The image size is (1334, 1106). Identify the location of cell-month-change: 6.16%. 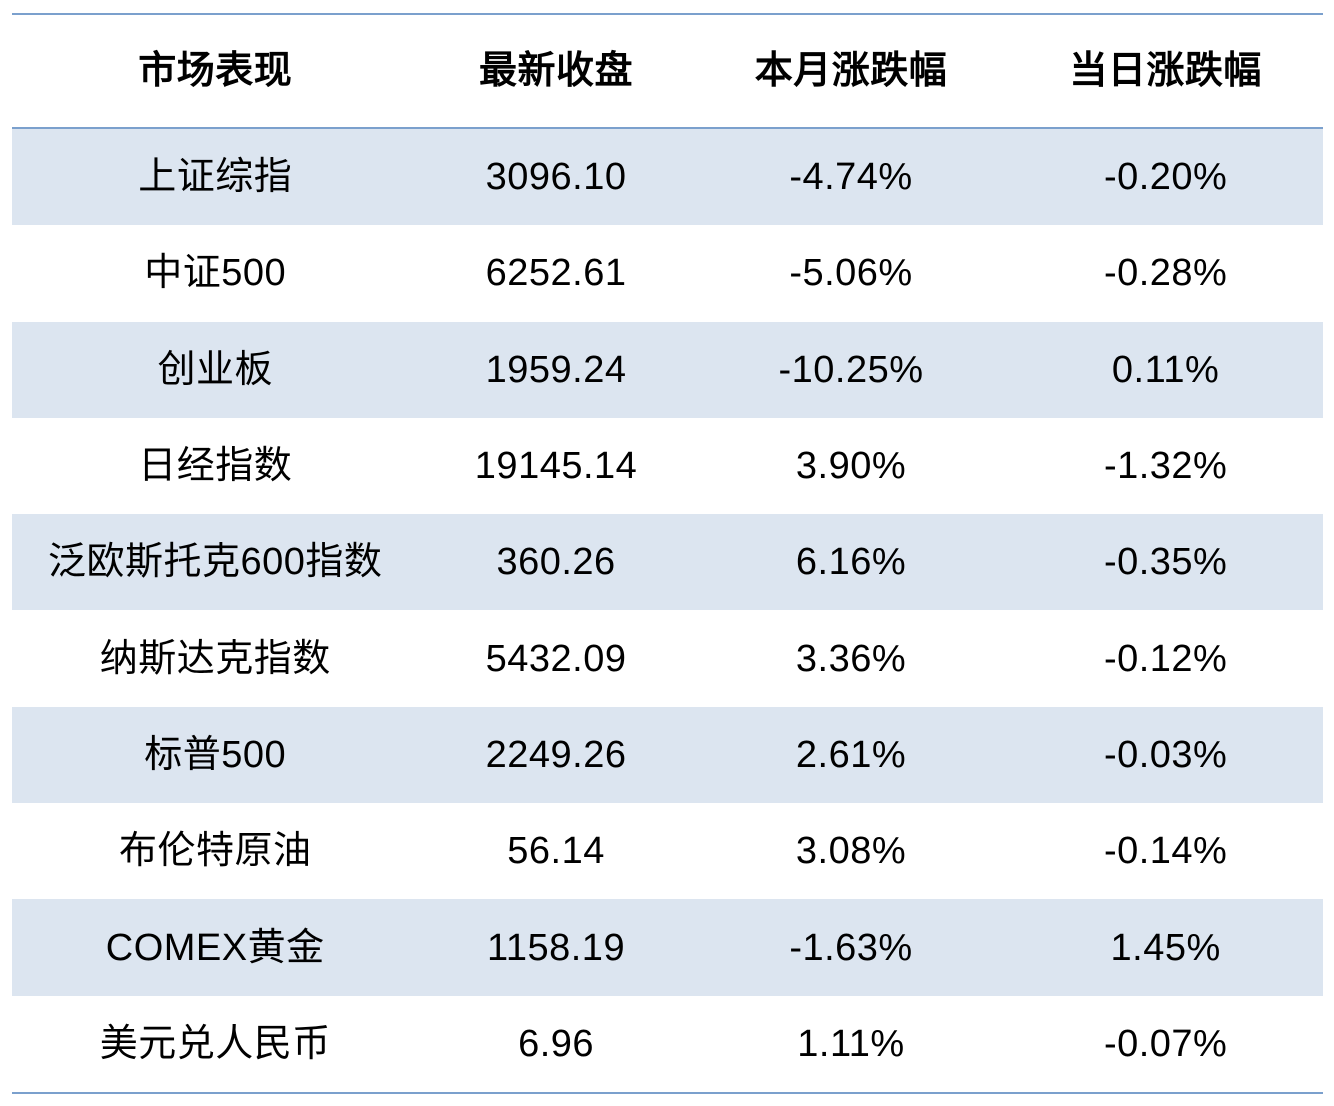
(851, 562).